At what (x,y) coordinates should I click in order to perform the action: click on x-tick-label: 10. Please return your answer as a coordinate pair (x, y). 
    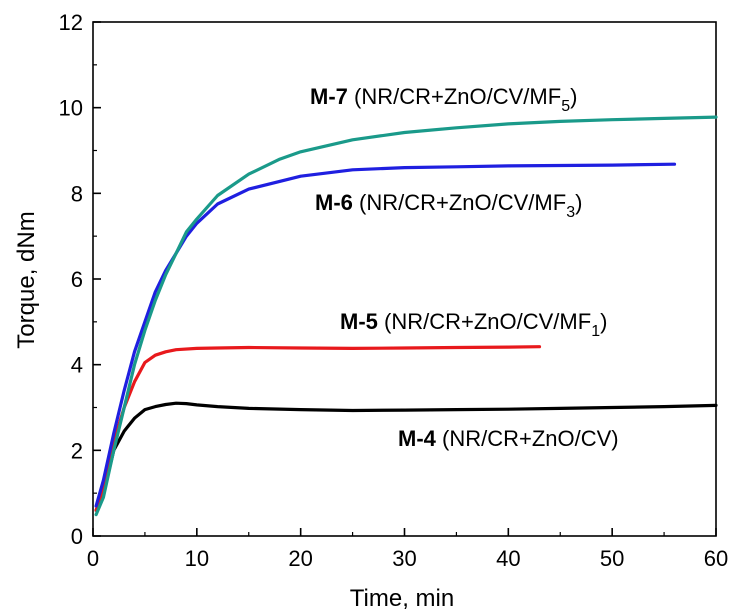
    Looking at the image, I should click on (197, 558).